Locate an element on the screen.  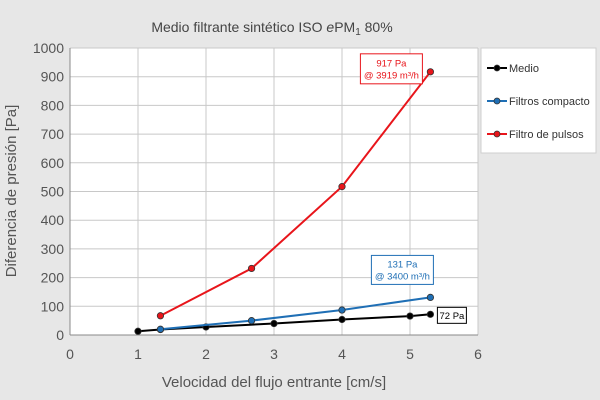
annotation-text: @ 3400 m³/h is located at coordinates (402, 276).